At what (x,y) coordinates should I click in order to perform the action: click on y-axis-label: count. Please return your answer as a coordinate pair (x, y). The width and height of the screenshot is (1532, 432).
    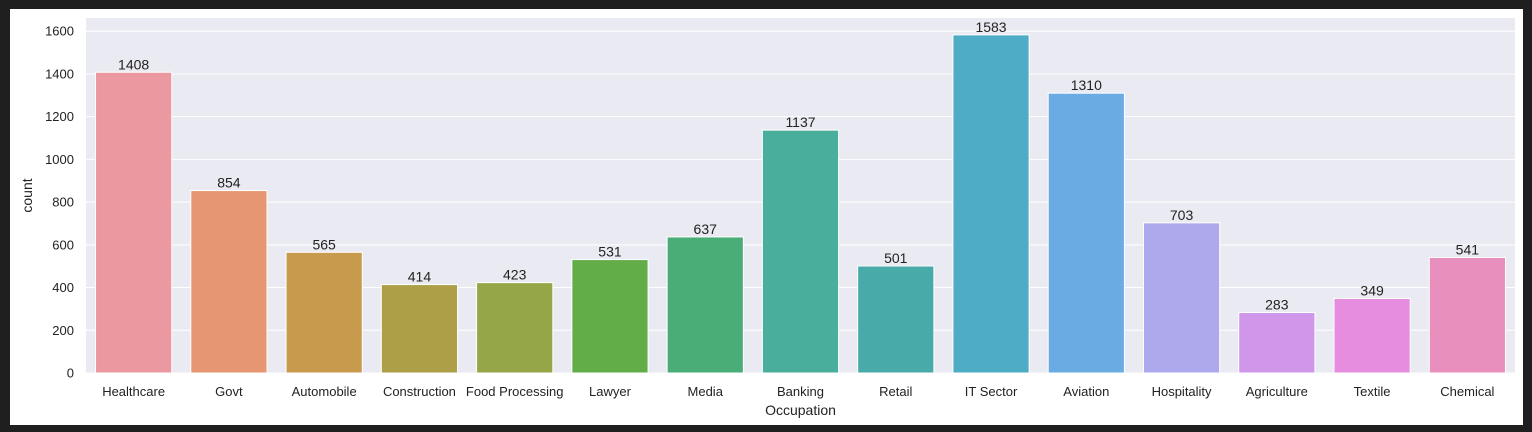
    Looking at the image, I should click on (27, 195).